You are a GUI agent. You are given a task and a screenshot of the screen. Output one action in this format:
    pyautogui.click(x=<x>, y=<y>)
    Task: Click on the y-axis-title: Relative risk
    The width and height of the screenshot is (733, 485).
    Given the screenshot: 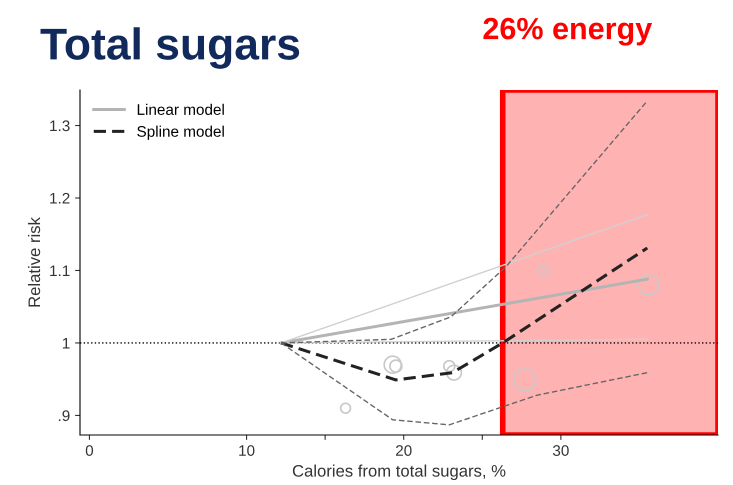 What is the action you would take?
    pyautogui.click(x=34, y=262)
    